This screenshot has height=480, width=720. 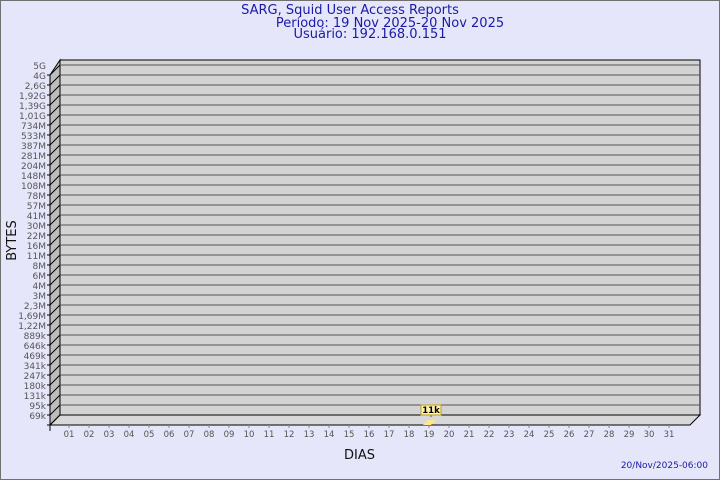 What do you see at coordinates (489, 435) in the screenshot?
I see `x-tick-label: 22` at bounding box center [489, 435].